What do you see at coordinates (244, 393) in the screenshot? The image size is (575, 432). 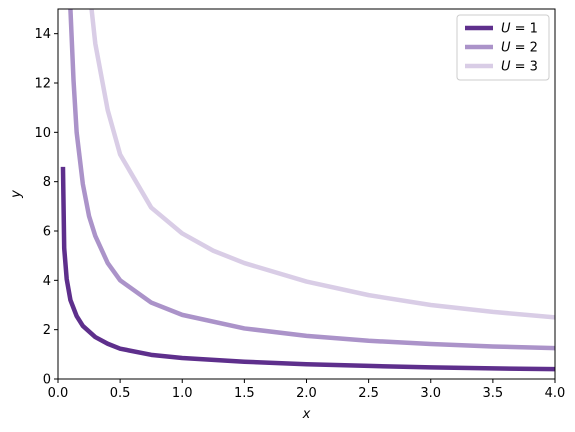 I see `x-tick-label: 1.5` at bounding box center [244, 393].